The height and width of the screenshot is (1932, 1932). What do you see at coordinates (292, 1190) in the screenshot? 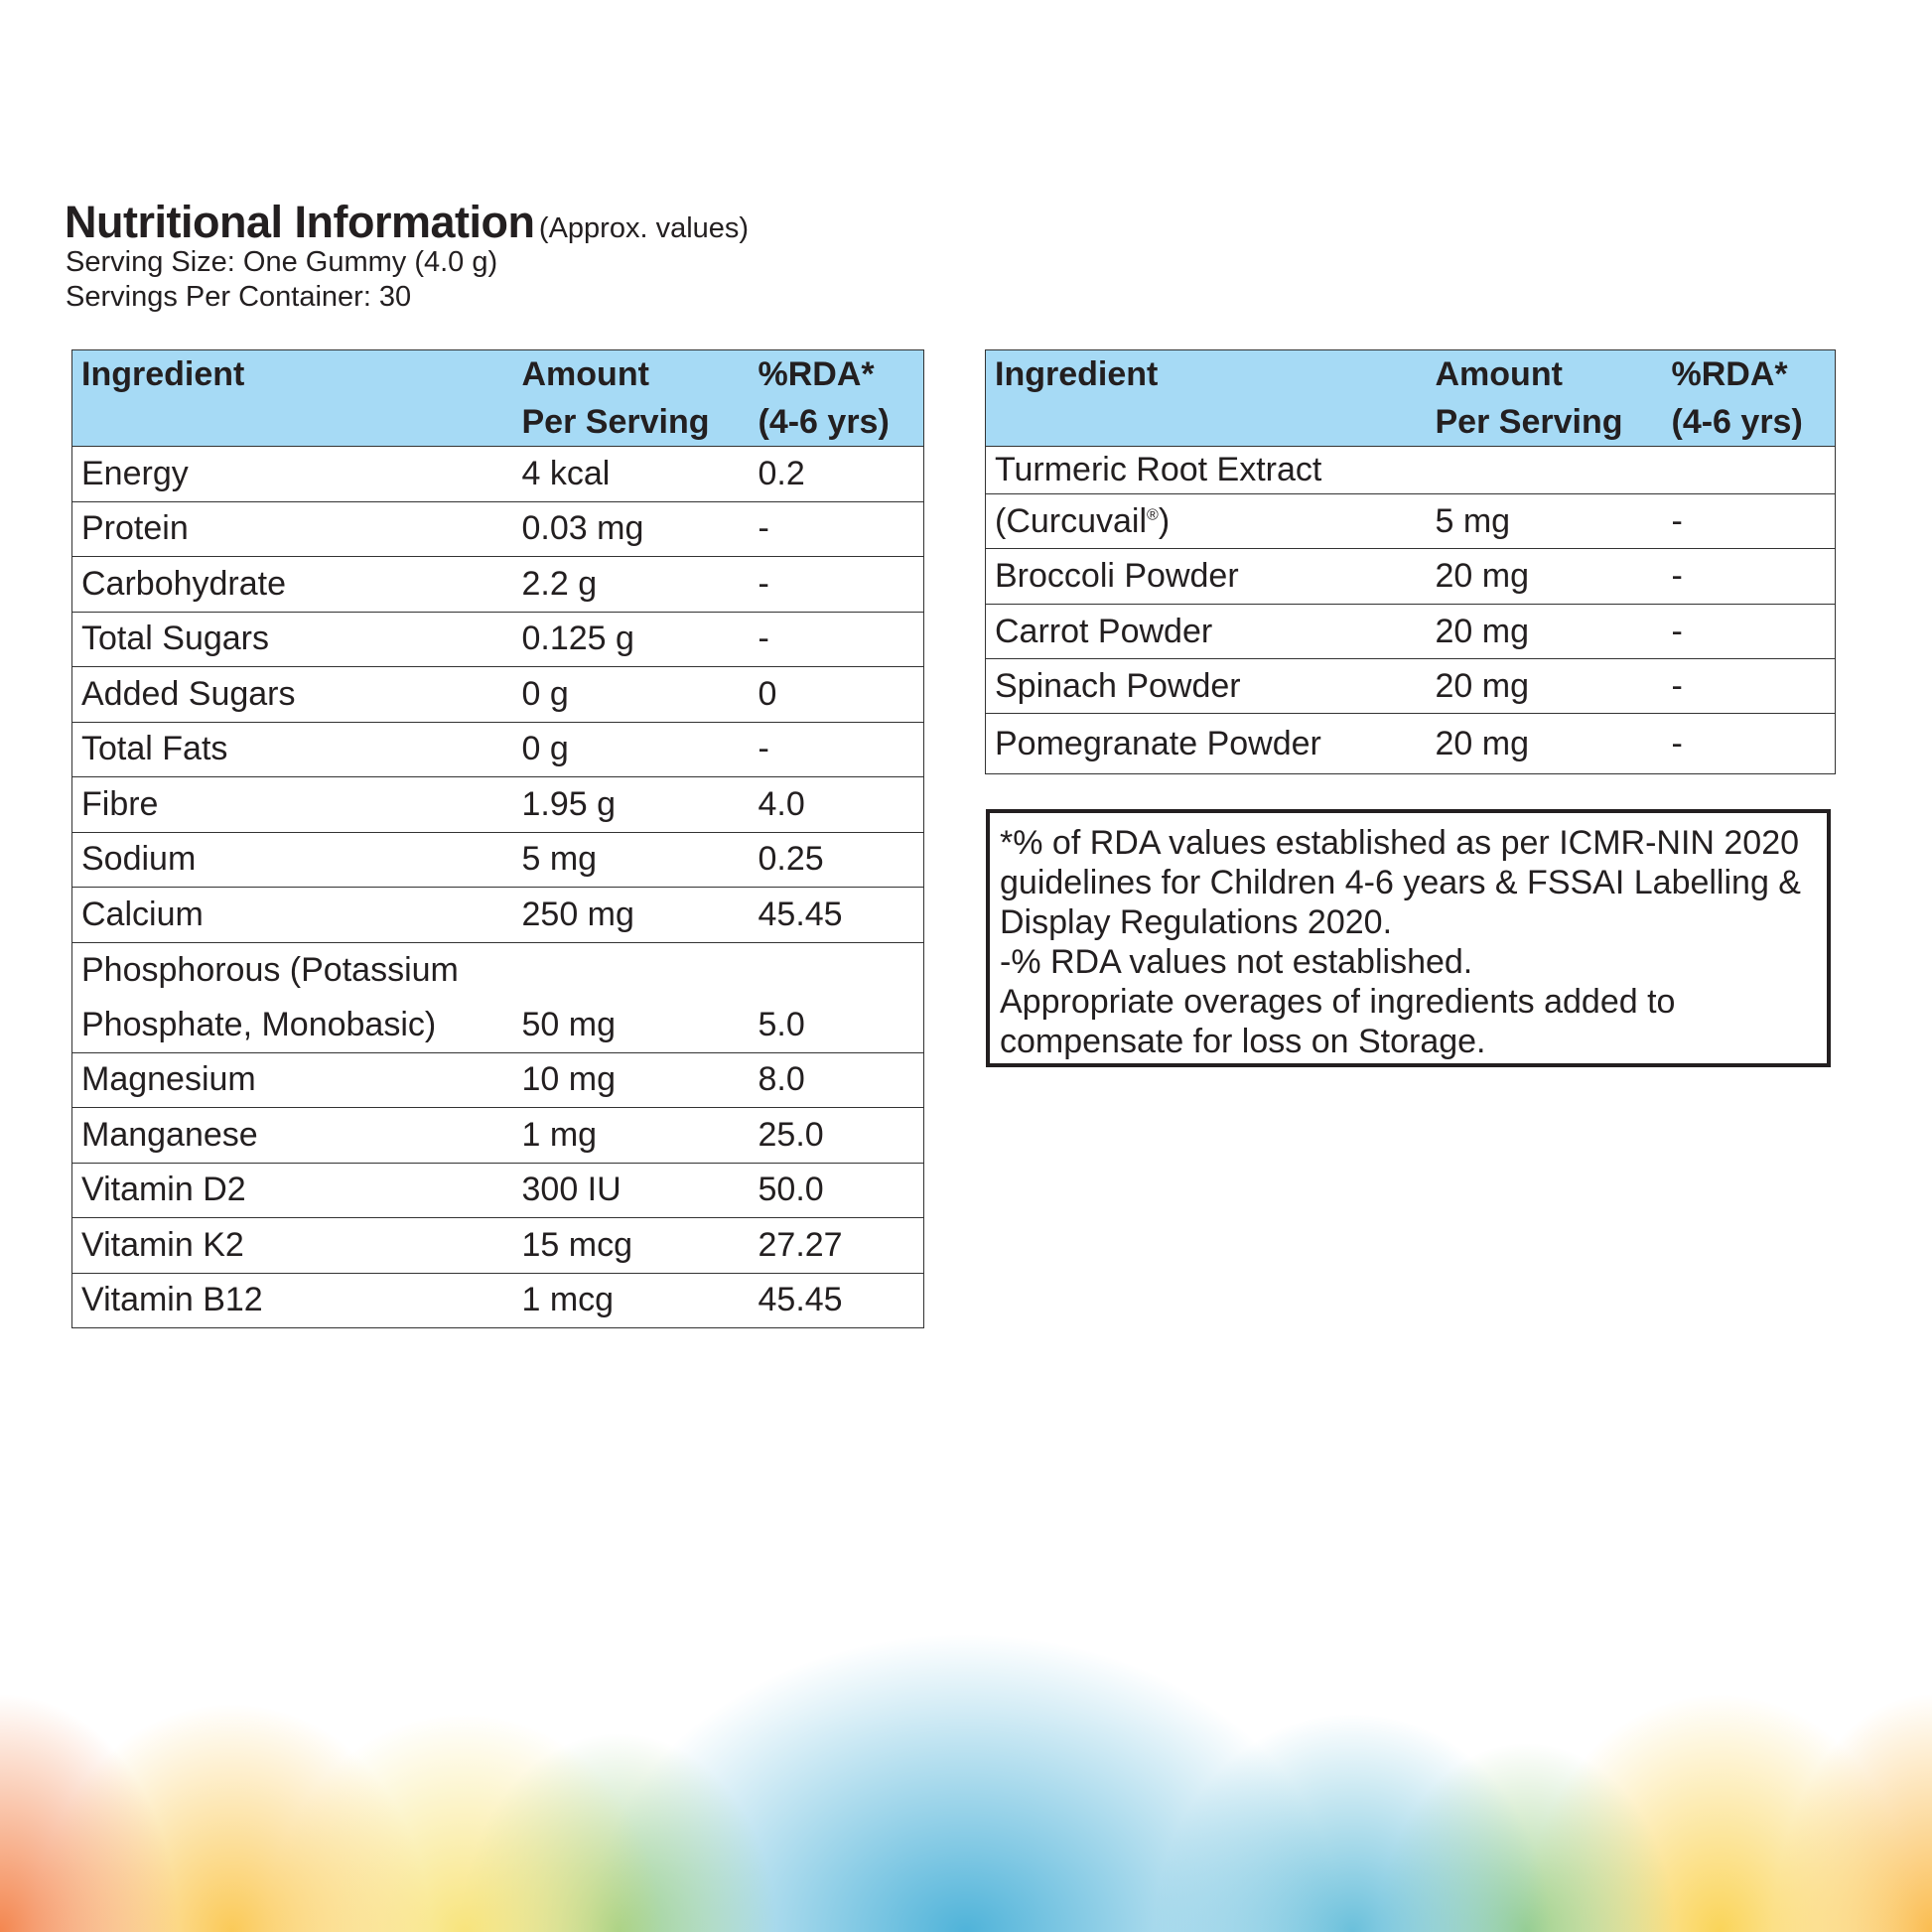
I see `ingredient-cell: Vitamin D2` at bounding box center [292, 1190].